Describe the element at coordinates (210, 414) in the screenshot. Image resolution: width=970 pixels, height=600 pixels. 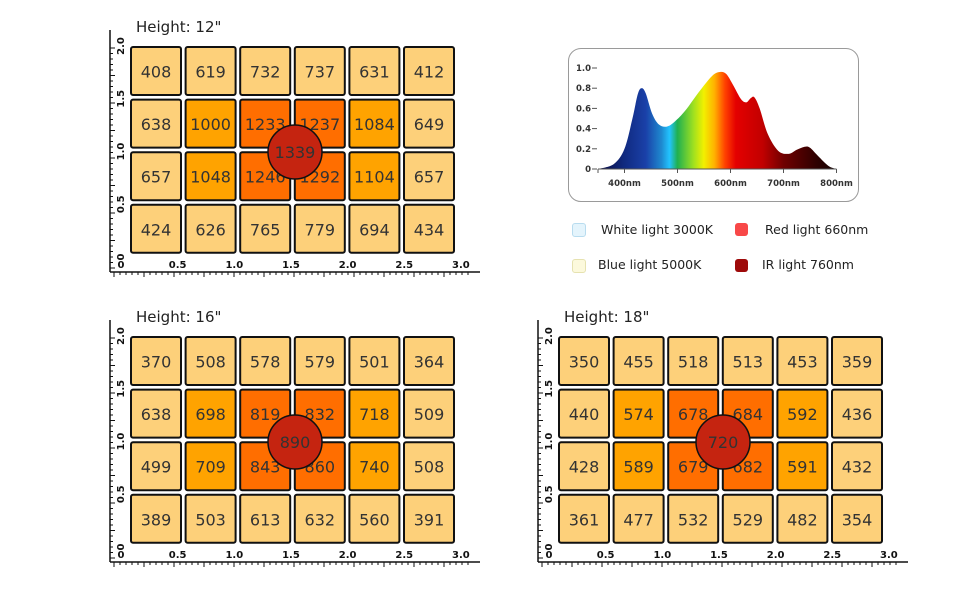
I see `cell-value: 698` at that location.